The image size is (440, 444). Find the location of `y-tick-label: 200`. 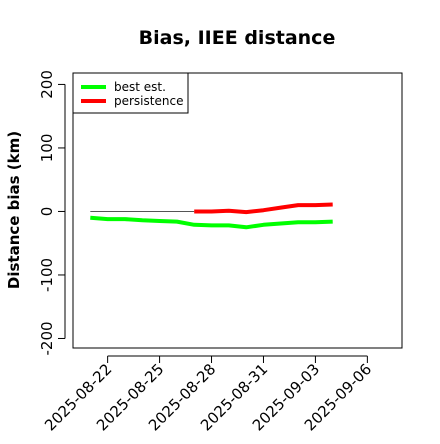

y-tick-label: 200 is located at coordinates (47, 84).